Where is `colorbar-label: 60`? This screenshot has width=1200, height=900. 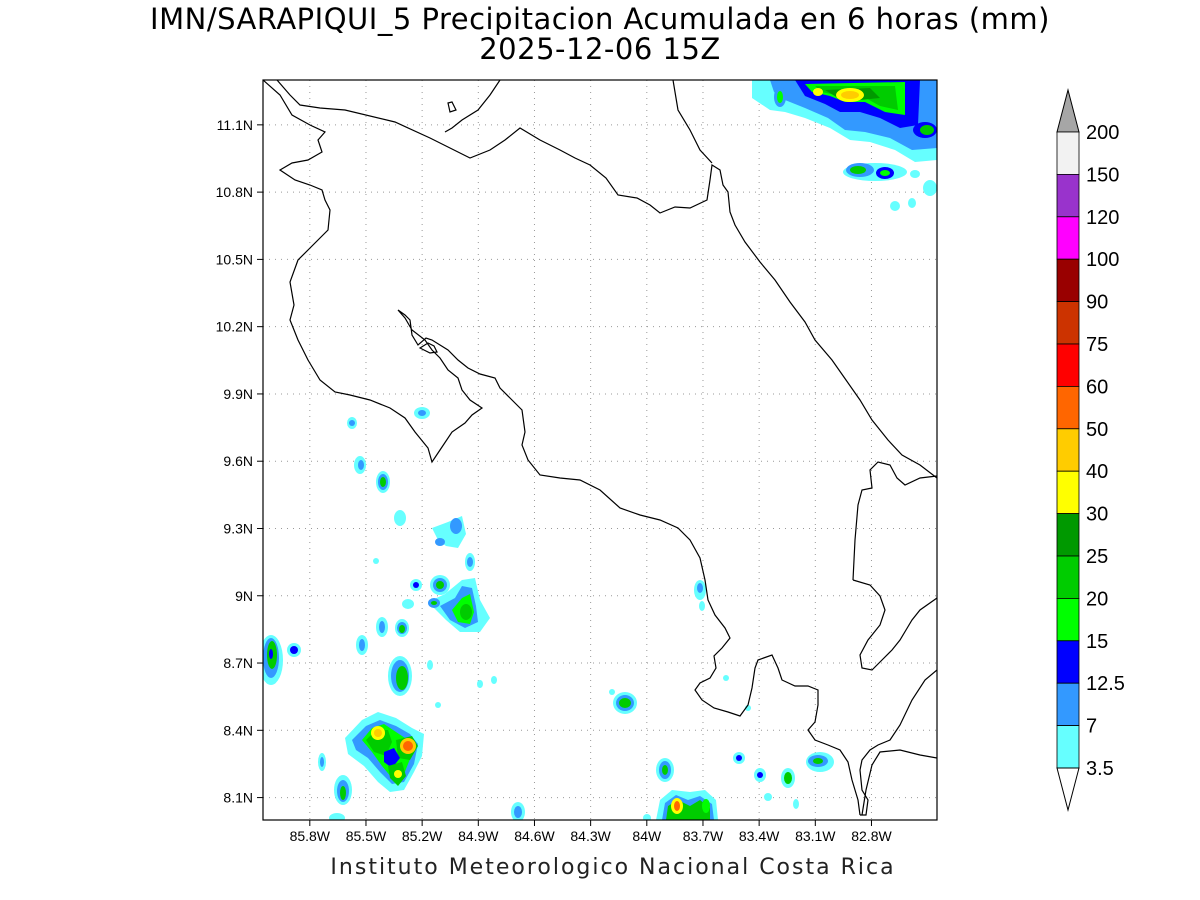
colorbar-label: 60 is located at coordinates (1097, 387).